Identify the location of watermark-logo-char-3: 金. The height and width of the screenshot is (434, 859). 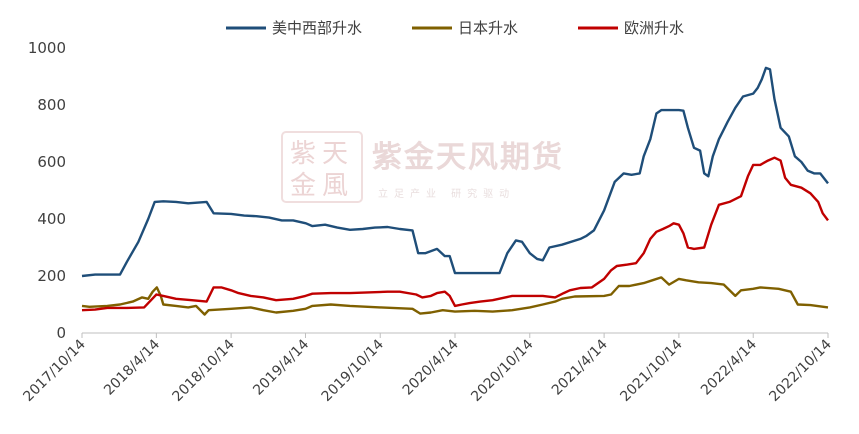
(303, 186).